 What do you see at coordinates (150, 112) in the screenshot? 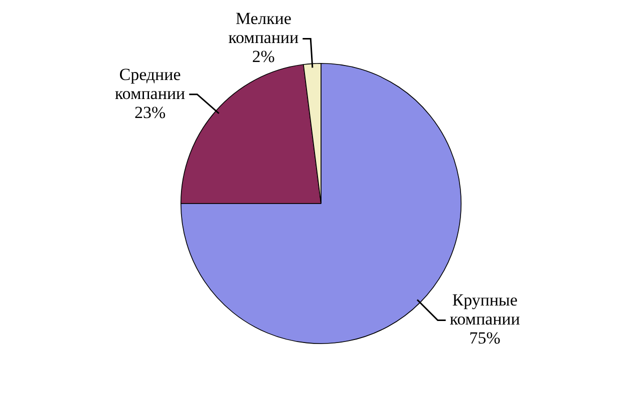
I see `data-label: 23%` at bounding box center [150, 112].